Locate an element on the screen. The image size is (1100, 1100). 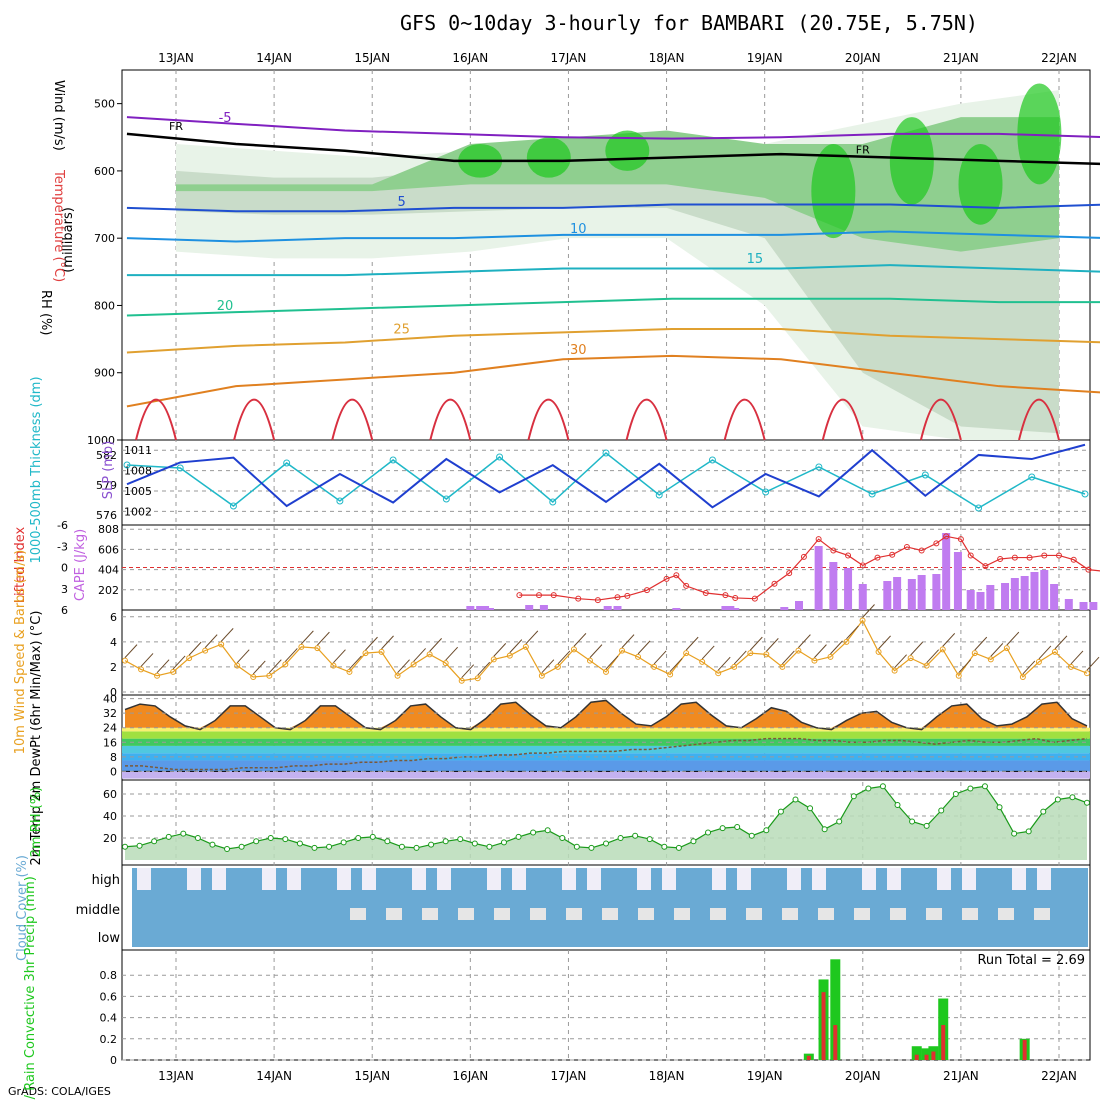
cape-tick-label: 404 is located at coordinates (108, 570).